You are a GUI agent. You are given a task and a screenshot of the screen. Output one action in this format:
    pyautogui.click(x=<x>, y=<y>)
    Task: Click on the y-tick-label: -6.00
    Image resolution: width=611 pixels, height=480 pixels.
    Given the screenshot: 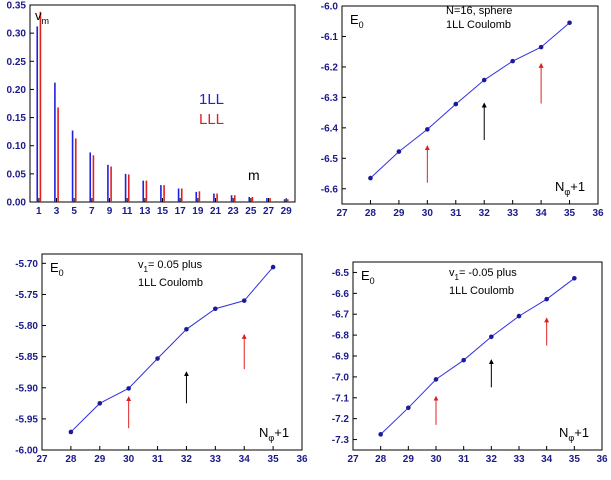 What is the action you would take?
    pyautogui.click(x=26, y=451)
    